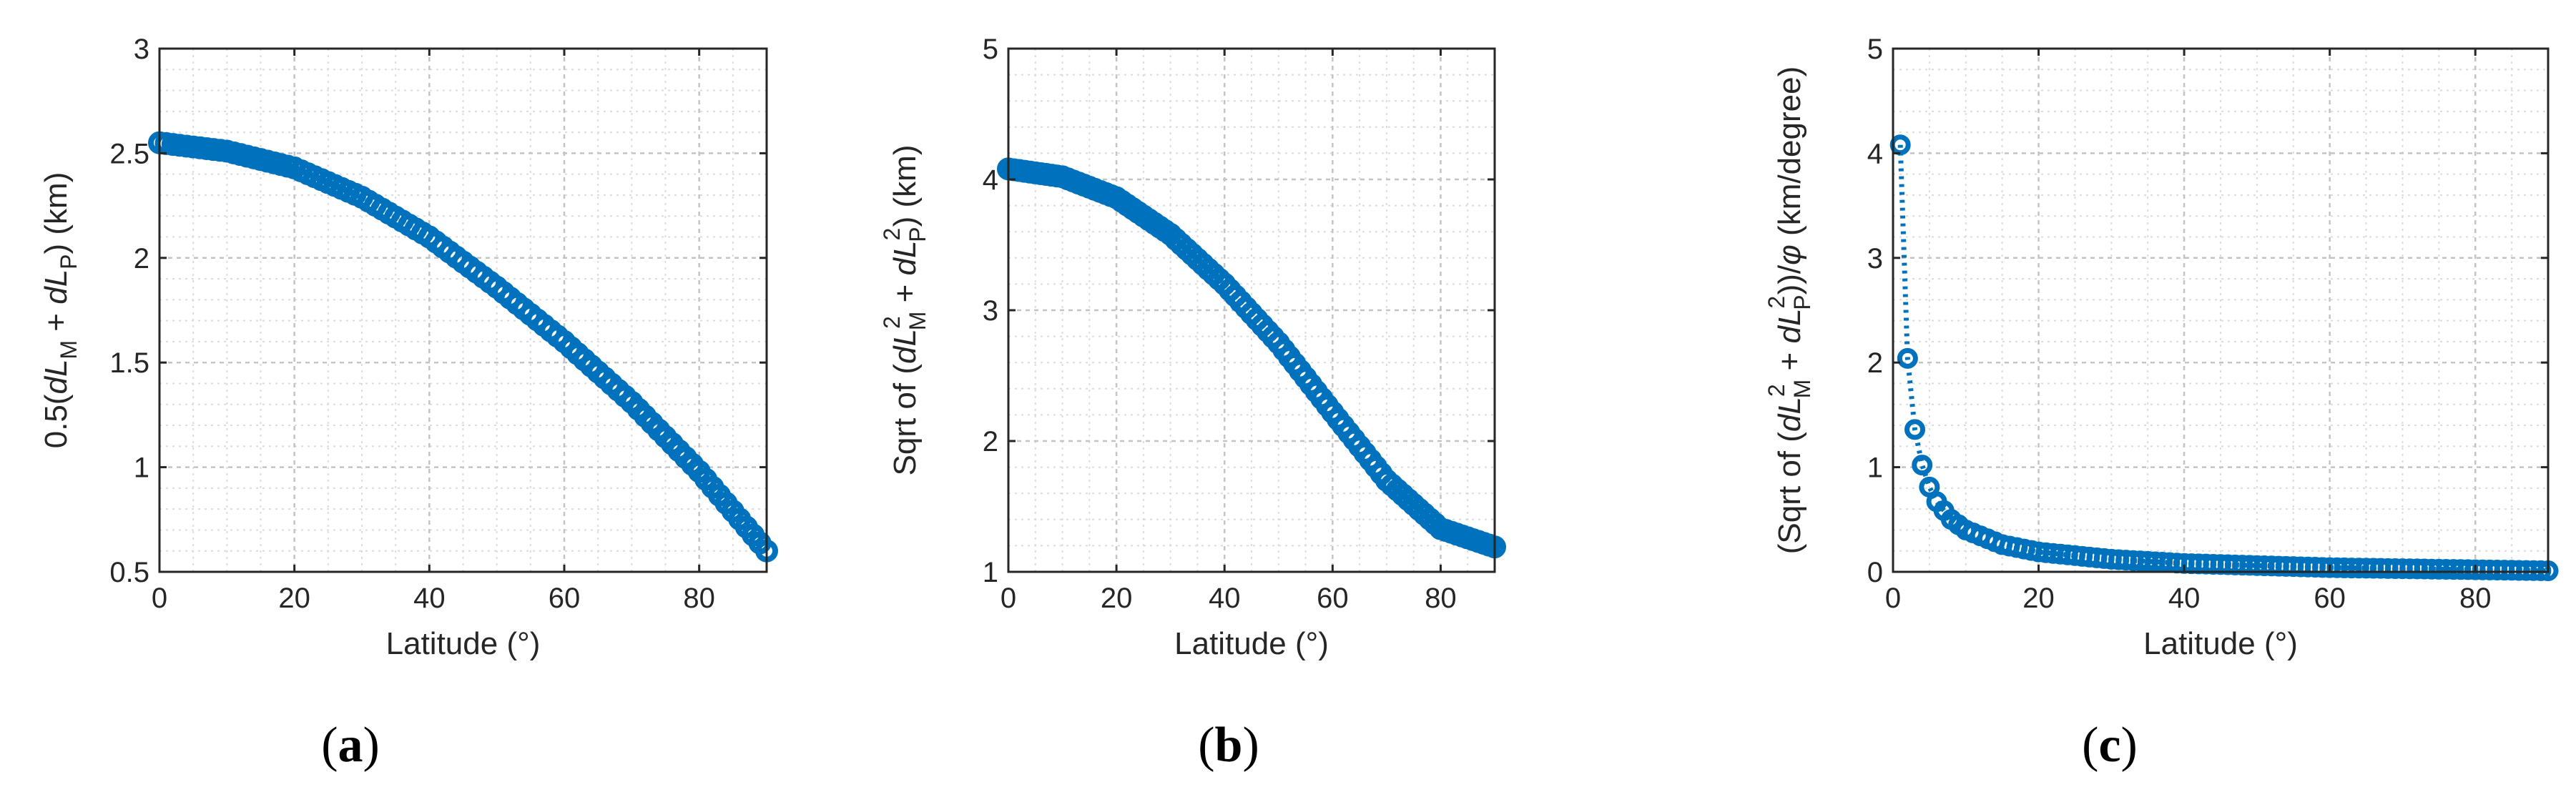 The width and height of the screenshot is (2576, 797). What do you see at coordinates (1875, 572) in the screenshot?
I see `y-tick-label: 0` at bounding box center [1875, 572].